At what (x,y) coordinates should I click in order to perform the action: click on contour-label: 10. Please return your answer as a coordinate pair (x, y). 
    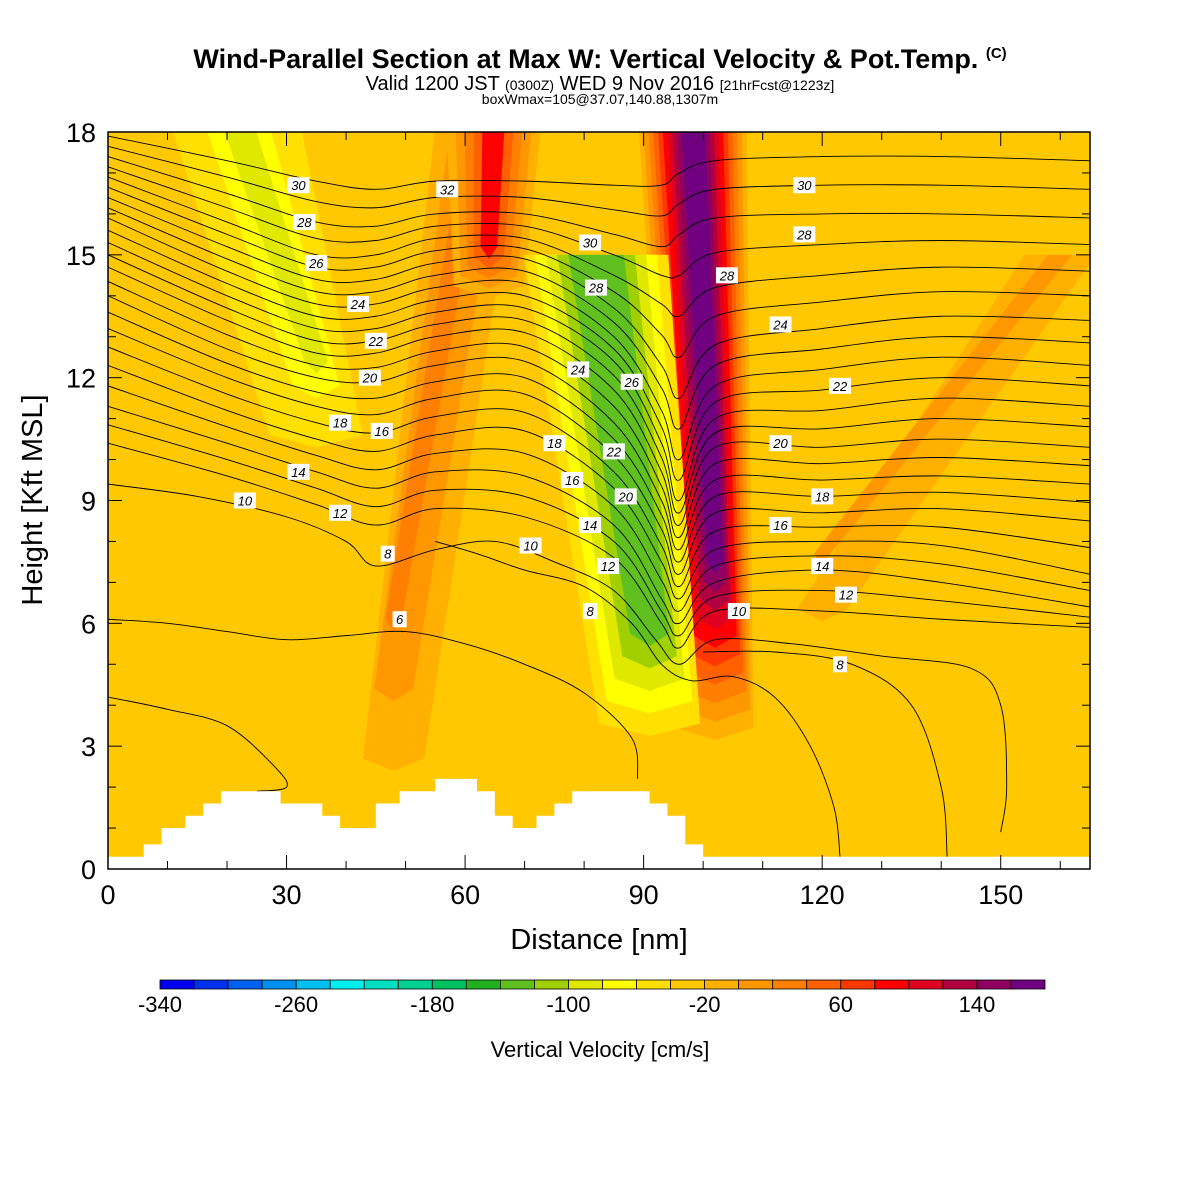
    Looking at the image, I should click on (530, 545).